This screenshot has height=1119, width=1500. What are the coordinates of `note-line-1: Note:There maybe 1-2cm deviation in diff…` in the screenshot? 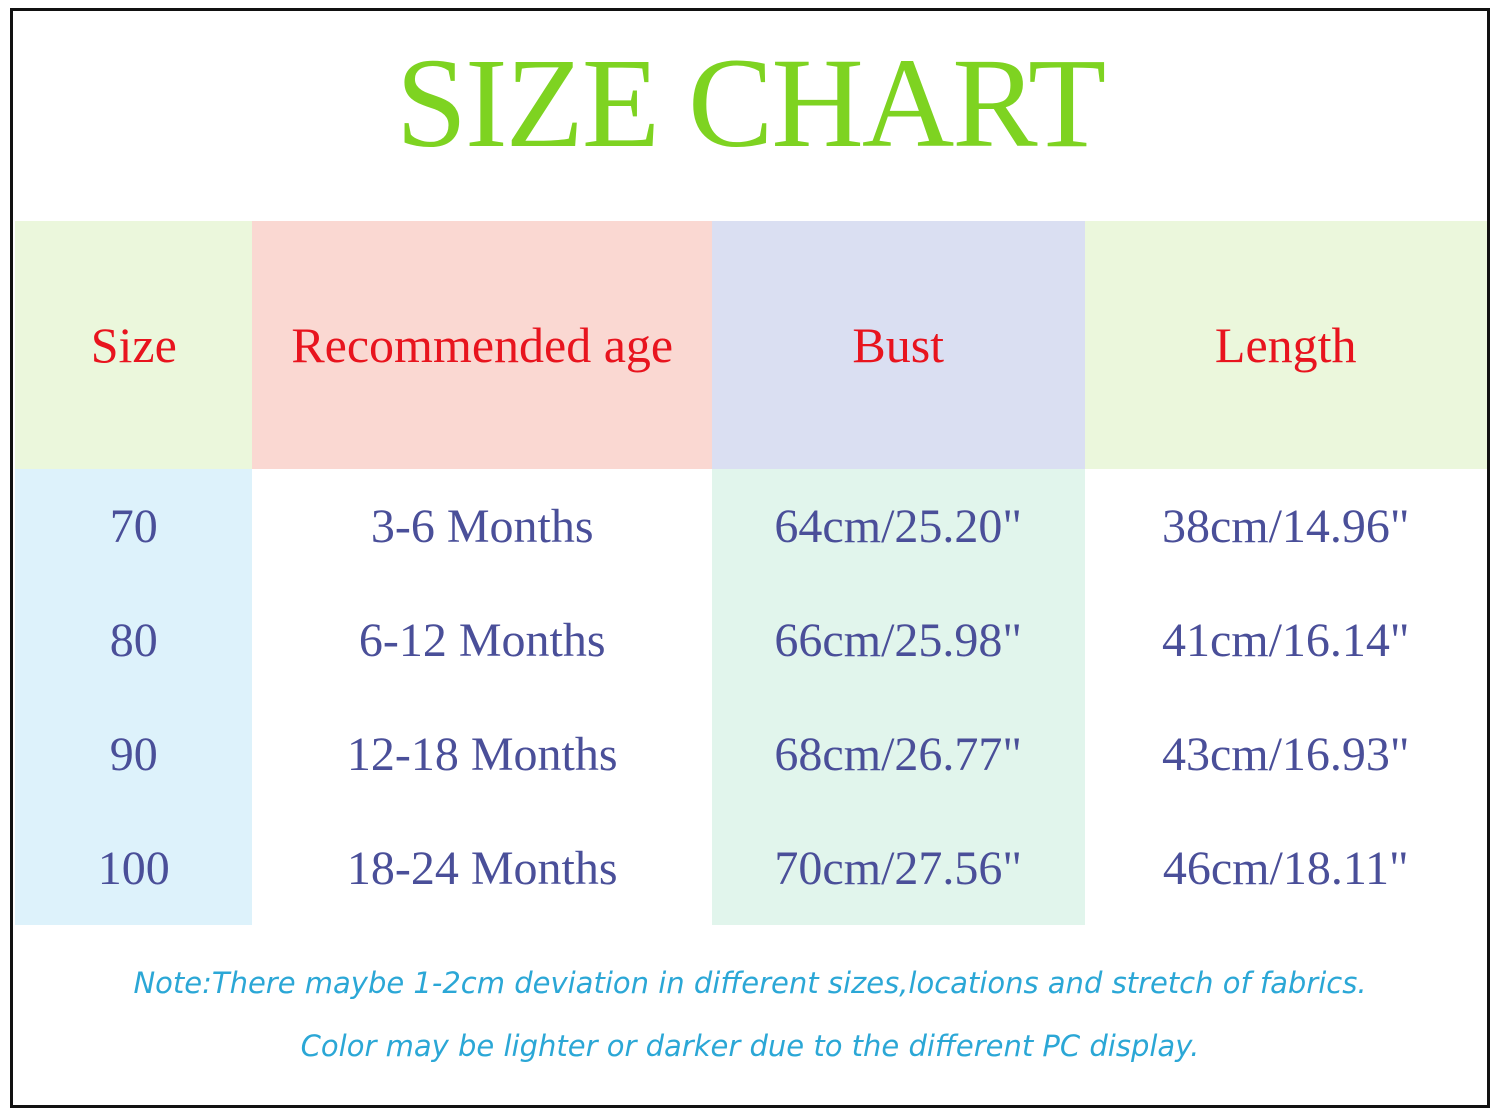 It's located at (750, 983).